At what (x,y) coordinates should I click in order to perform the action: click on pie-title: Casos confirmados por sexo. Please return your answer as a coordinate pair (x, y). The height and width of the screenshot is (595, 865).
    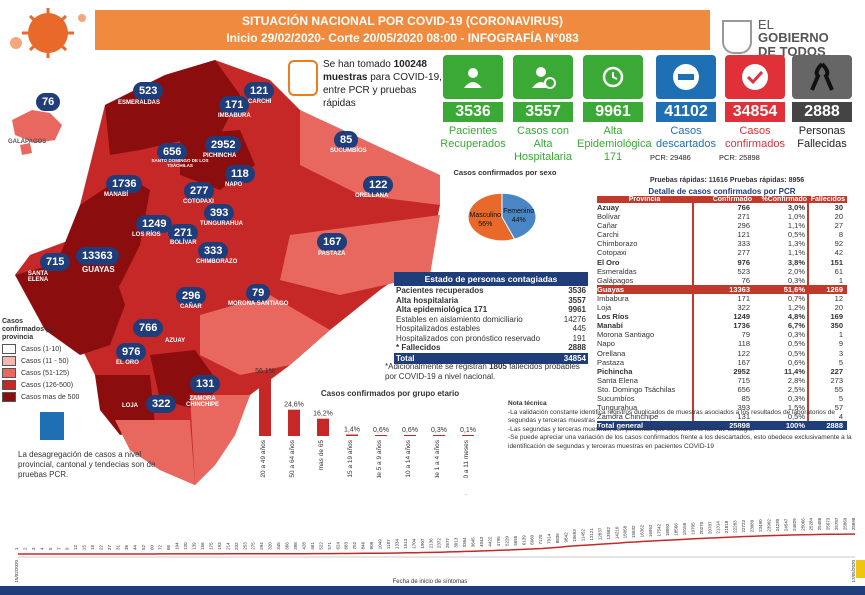
    Looking at the image, I should click on (505, 172).